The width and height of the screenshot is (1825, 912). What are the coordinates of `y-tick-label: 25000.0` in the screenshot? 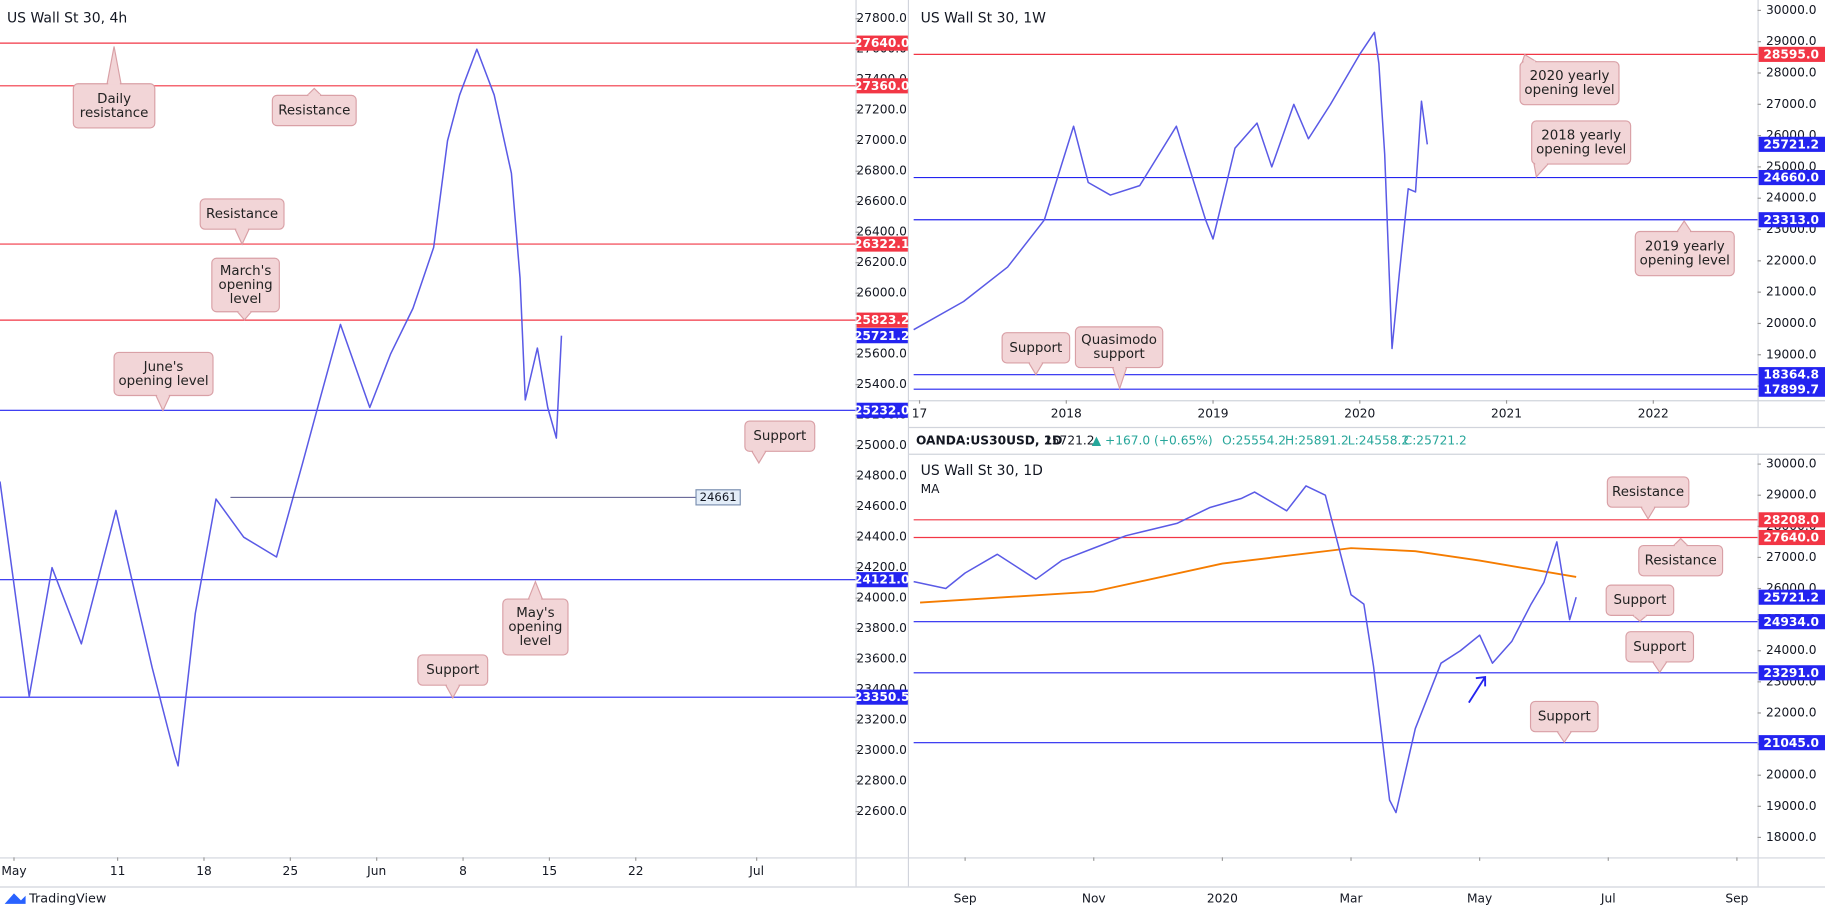 It's located at (1791, 166).